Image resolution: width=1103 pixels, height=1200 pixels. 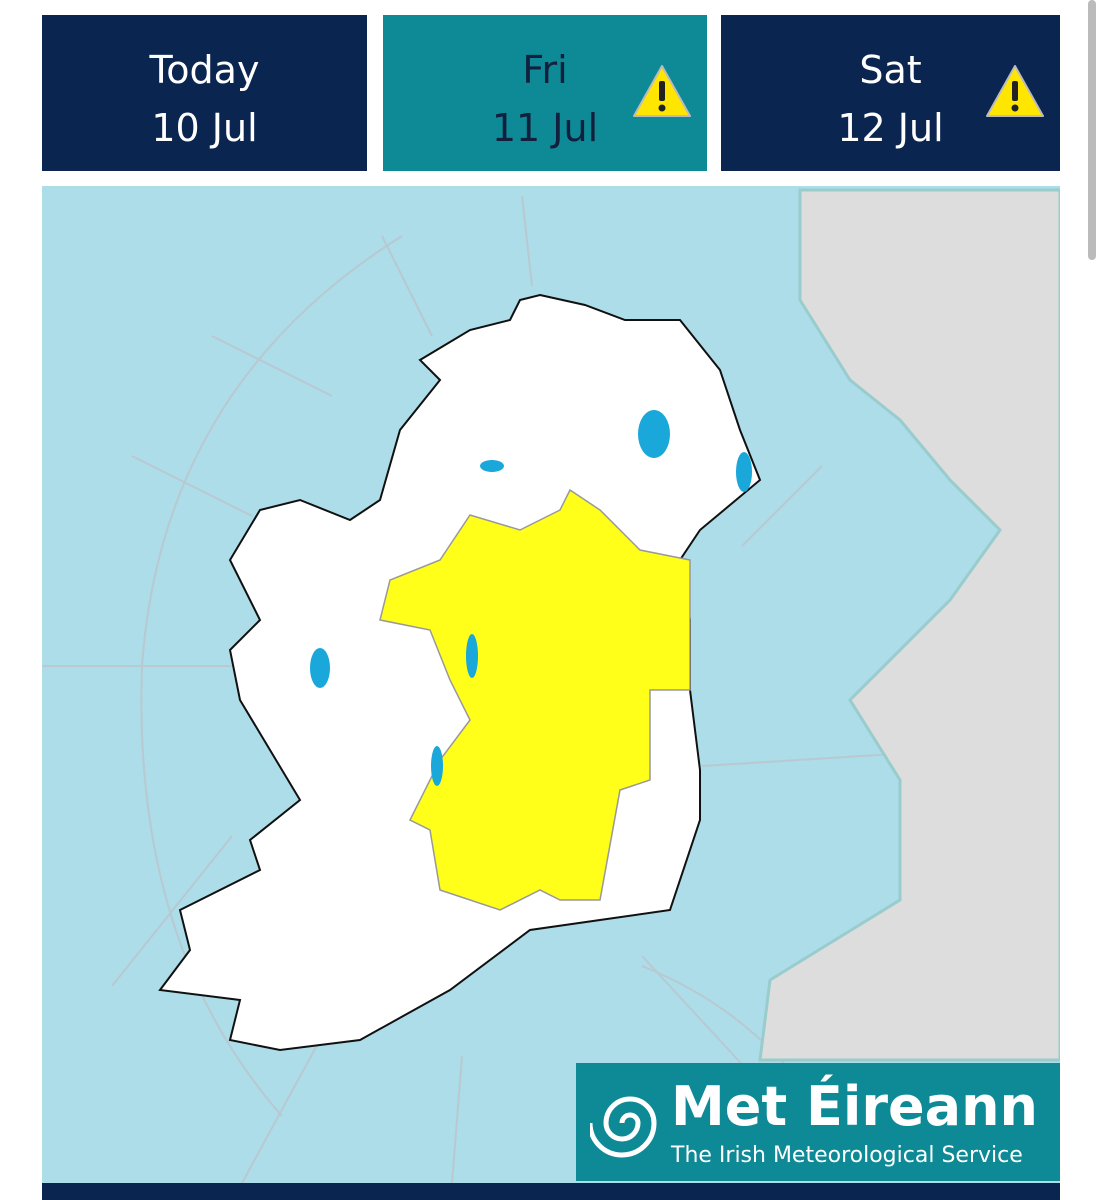 I want to click on tab-day: Today, so click(x=204, y=70).